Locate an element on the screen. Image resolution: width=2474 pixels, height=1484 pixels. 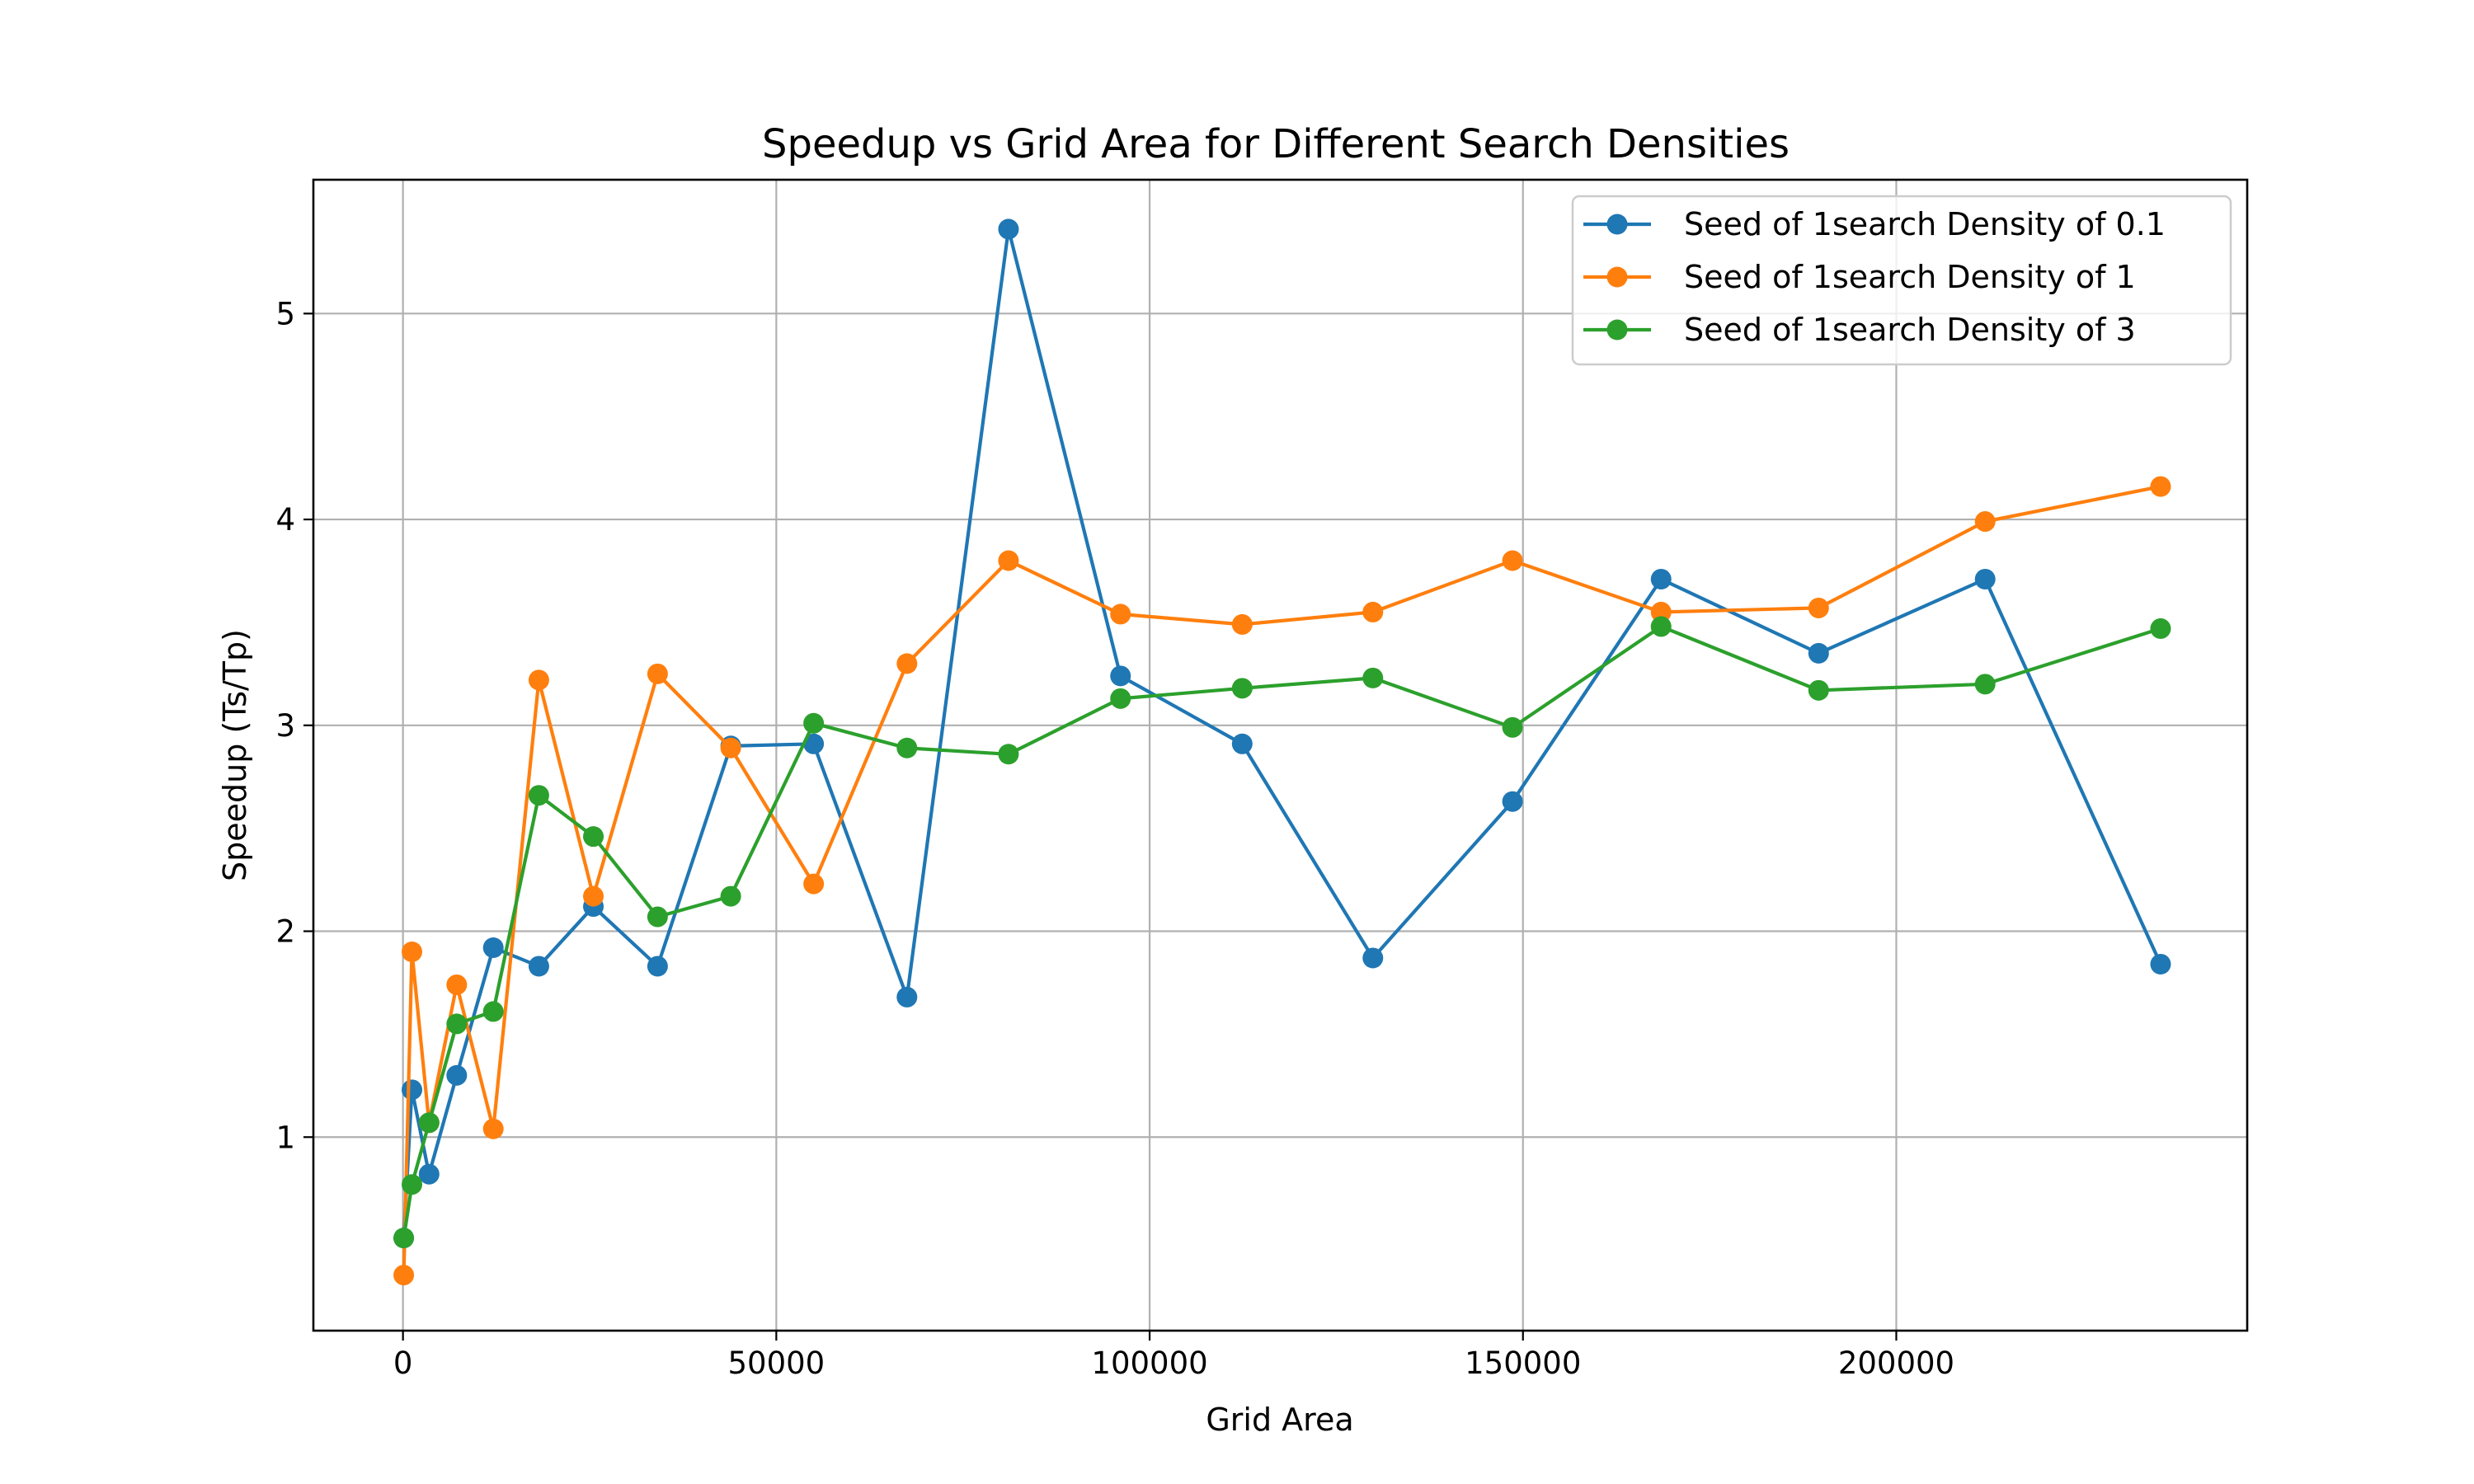
y-tick-label: 3 is located at coordinates (285, 726).